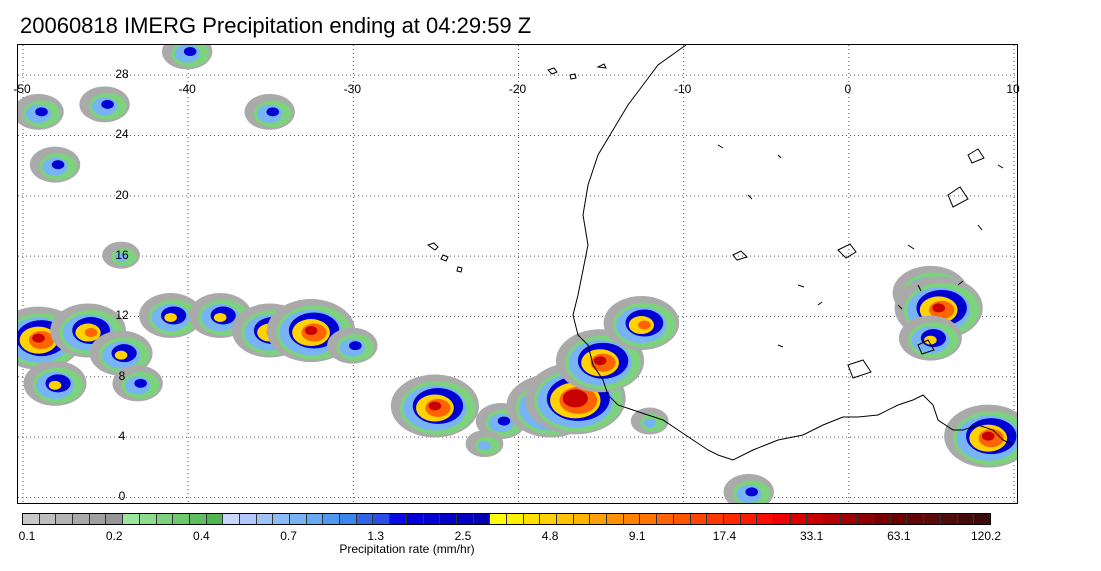 The height and width of the screenshot is (571, 1101). Describe the element at coordinates (187, 89) in the screenshot. I see `longitude-tick: -40` at that location.